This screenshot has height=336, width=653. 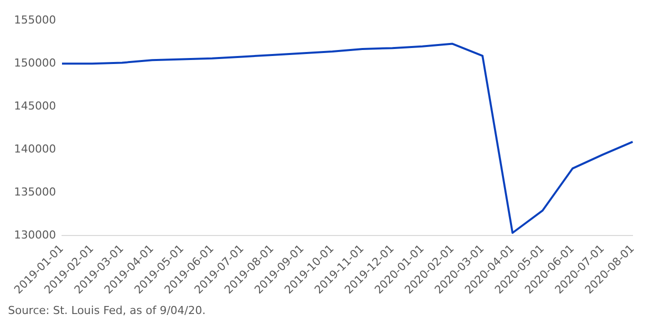 What do you see at coordinates (35, 105) in the screenshot?
I see `y-tick-label: 145000` at bounding box center [35, 105].